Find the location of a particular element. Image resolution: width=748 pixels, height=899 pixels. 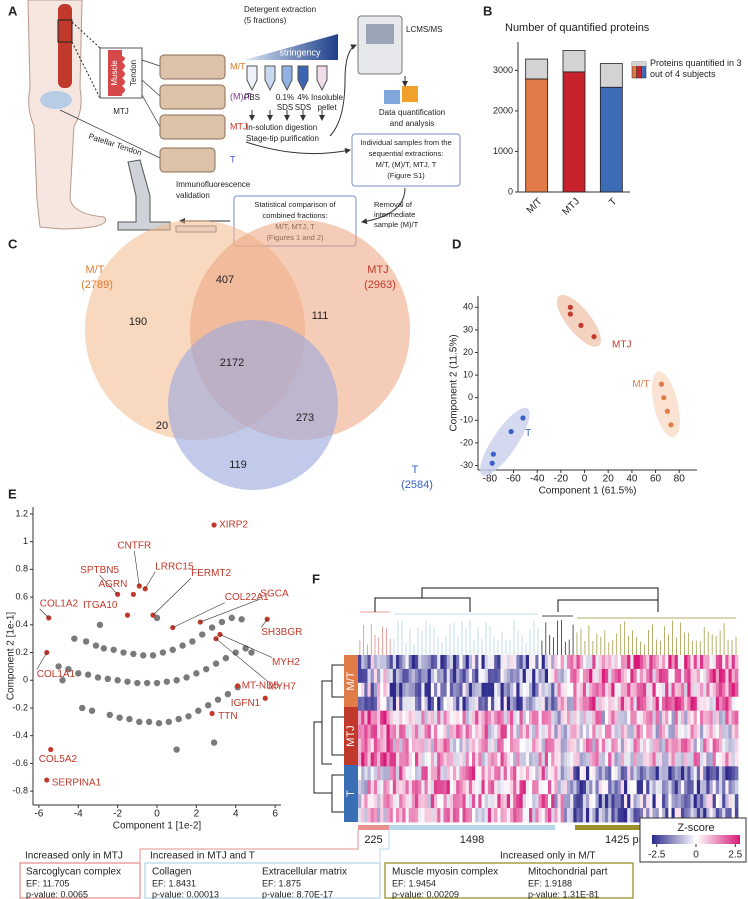

venn-count: 190 is located at coordinates (138, 322).